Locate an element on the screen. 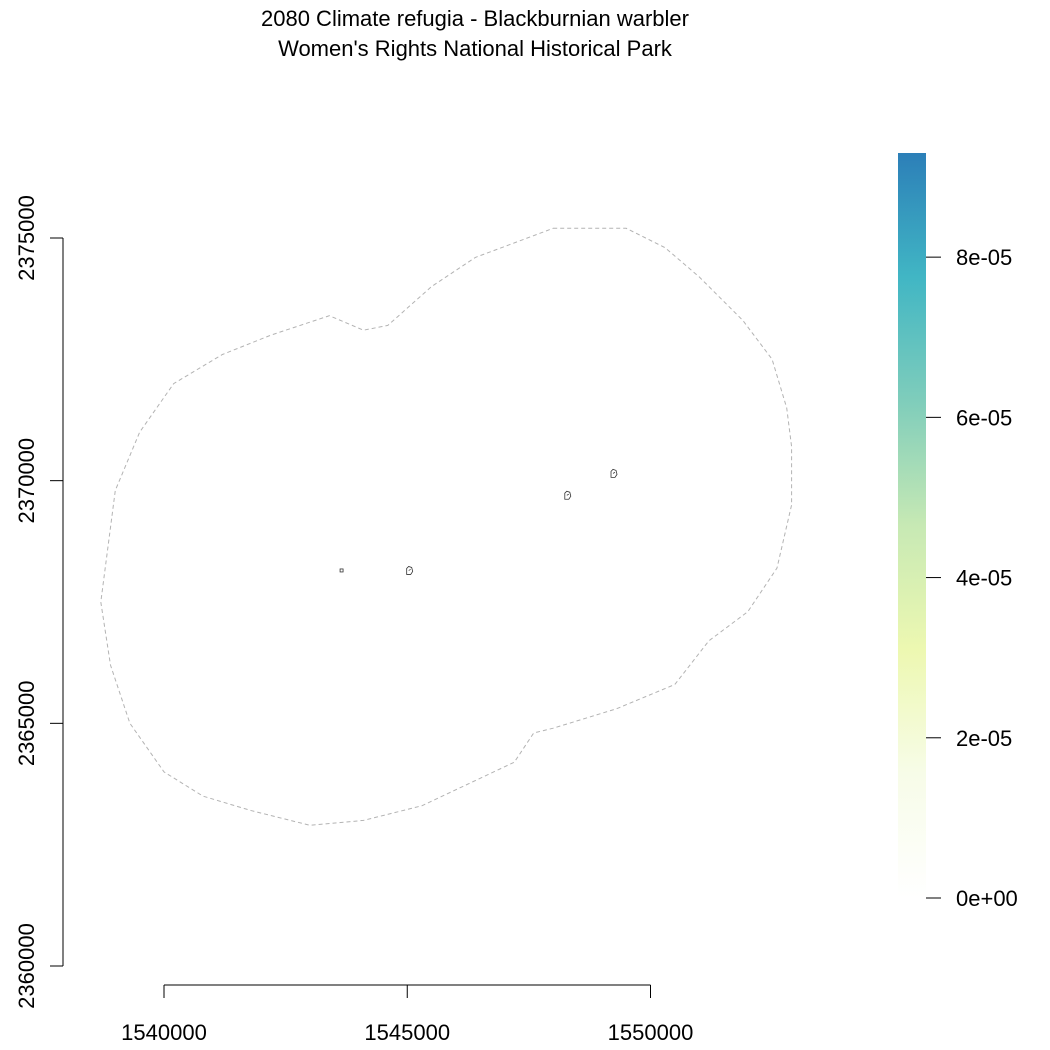  y-tick-label: 2375000 is located at coordinates (26, 238).